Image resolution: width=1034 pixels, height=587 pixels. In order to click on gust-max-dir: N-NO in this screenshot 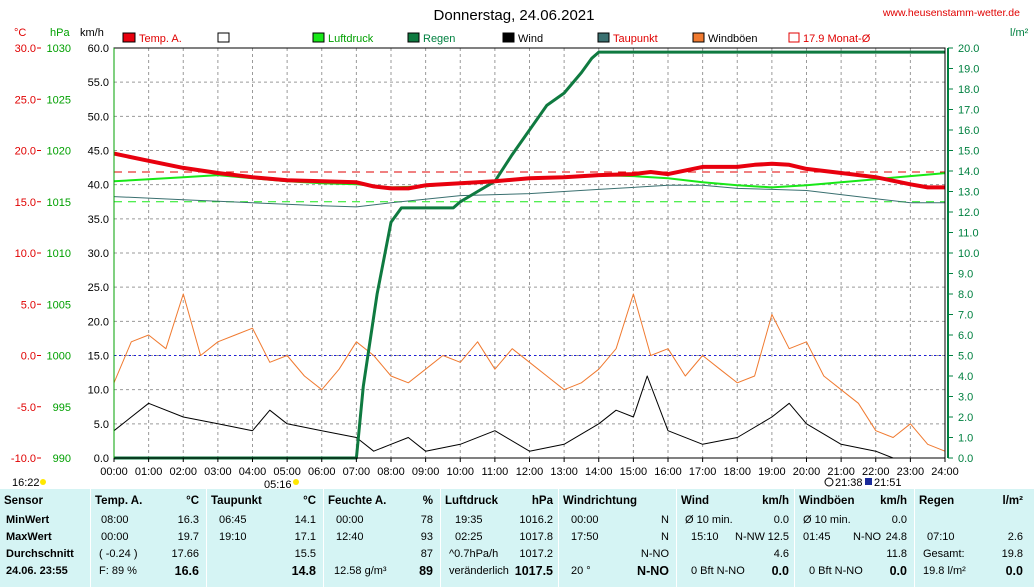, I will do `click(867, 537)`.